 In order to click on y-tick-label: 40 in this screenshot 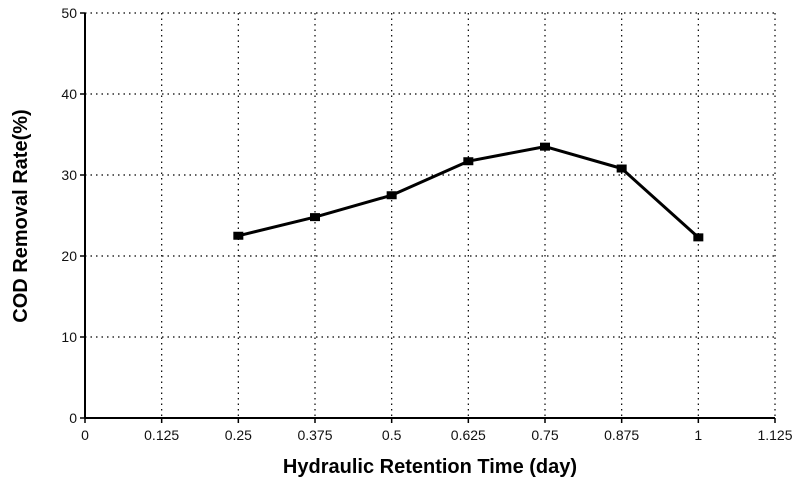, I will do `click(69, 94)`.